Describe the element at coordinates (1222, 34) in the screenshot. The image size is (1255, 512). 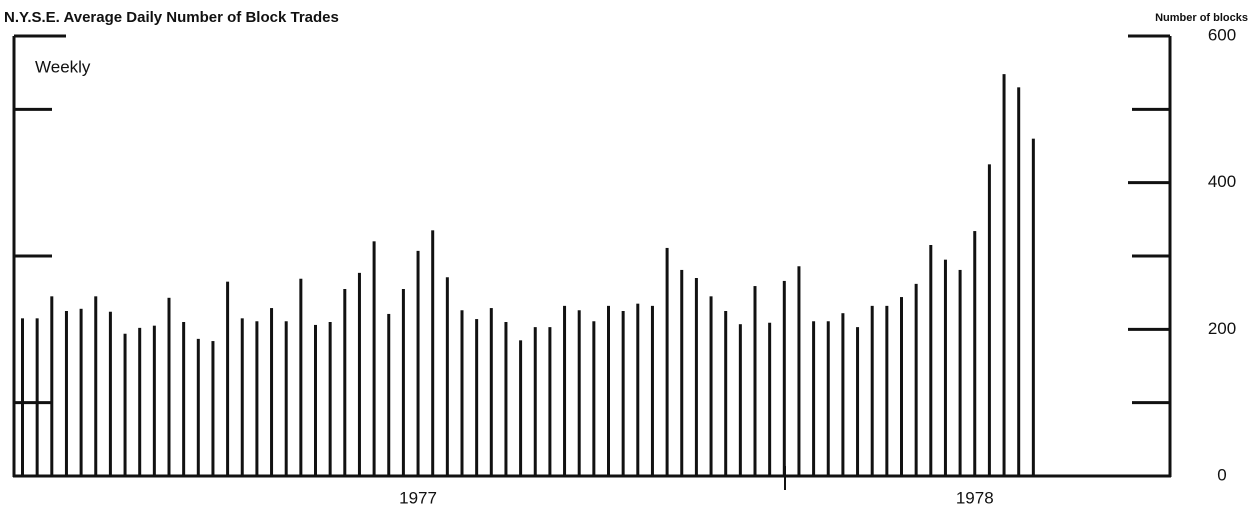
I see `y-tick-label: 600` at that location.